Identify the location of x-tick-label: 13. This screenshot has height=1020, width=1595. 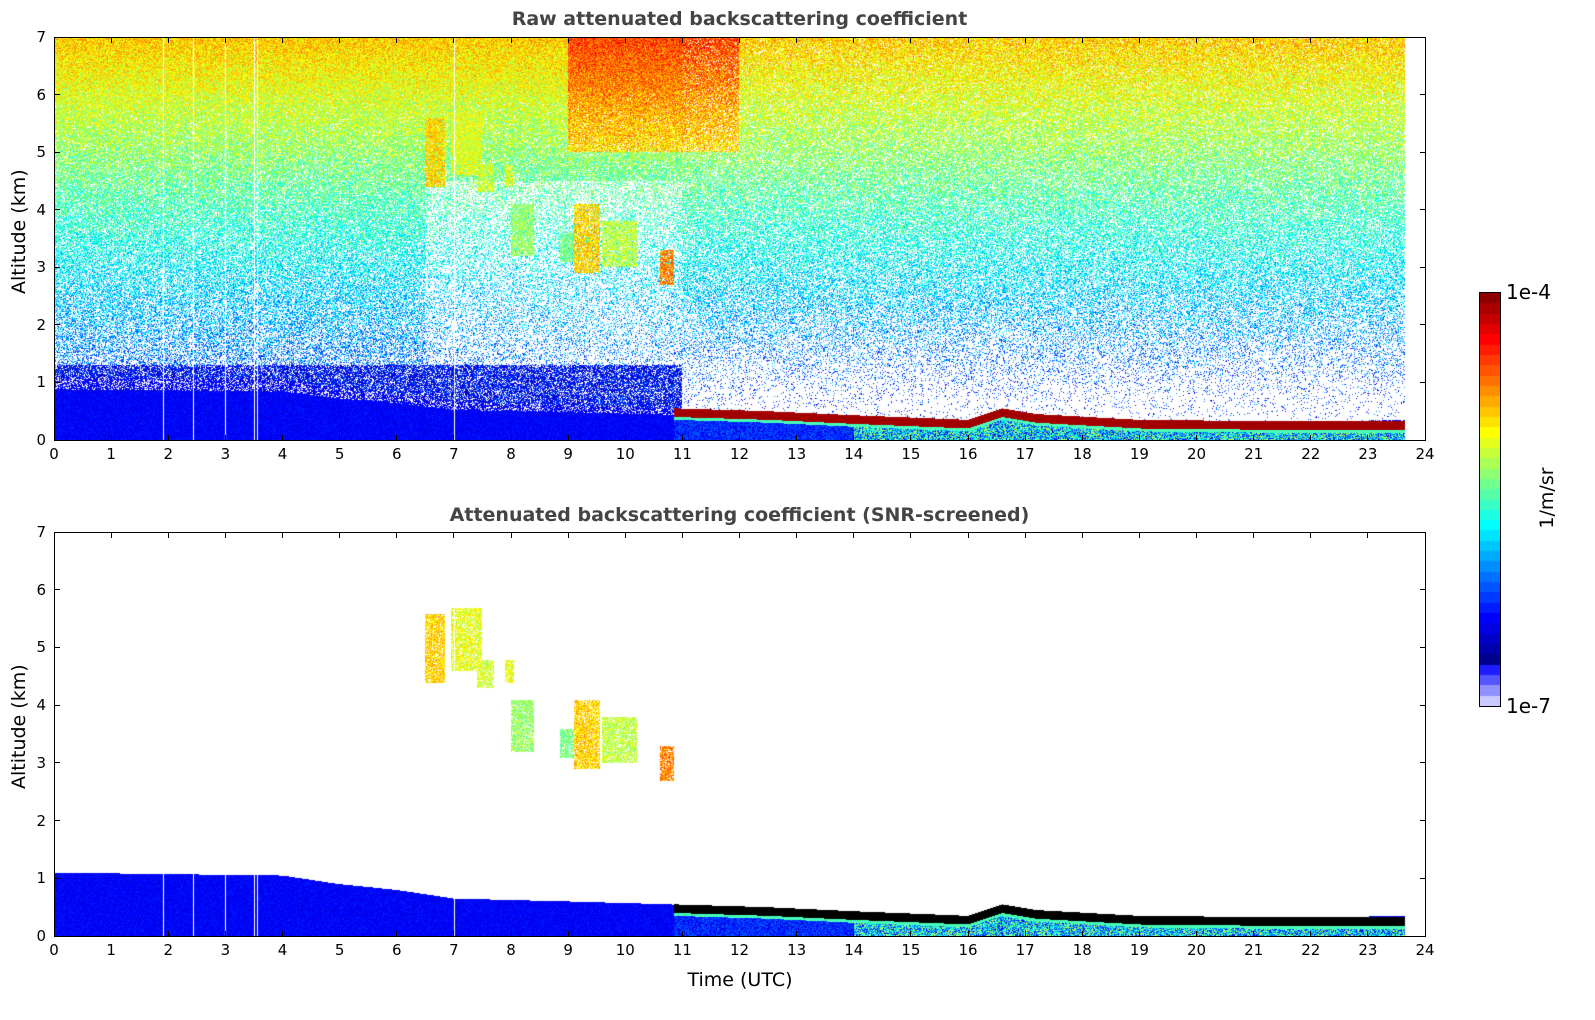
(797, 950).